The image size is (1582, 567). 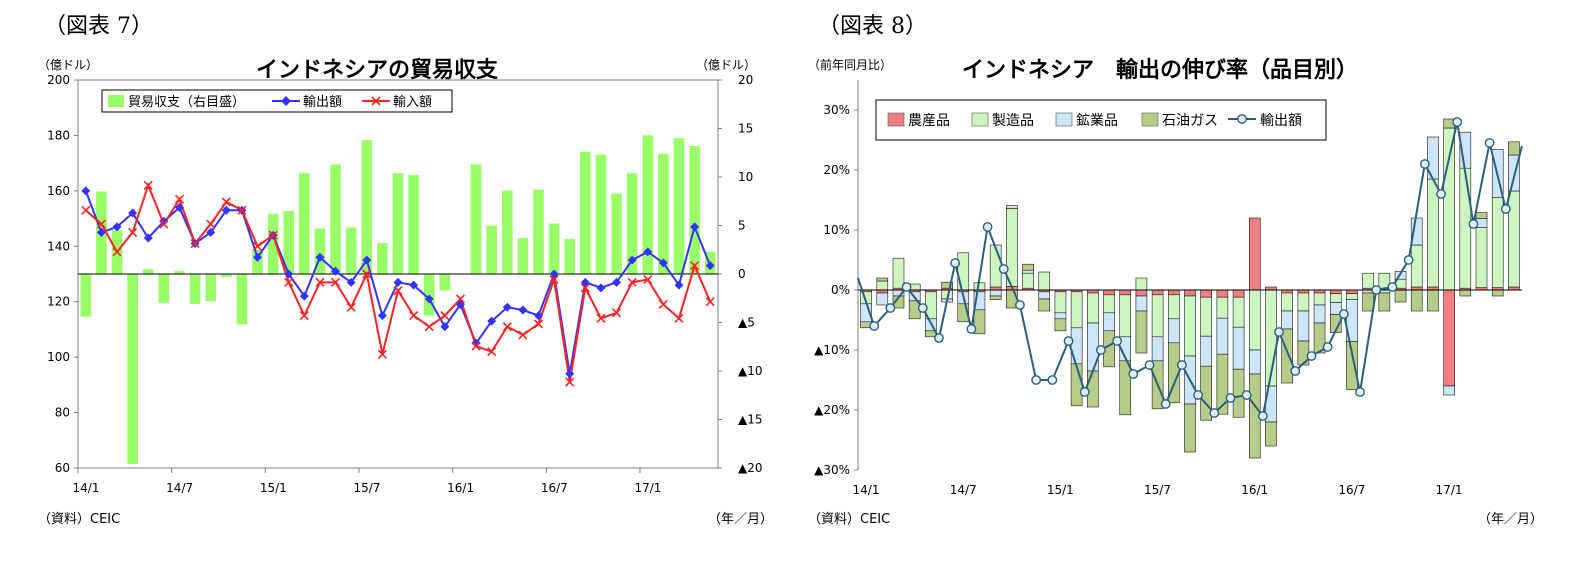 I want to click on chart1-right-tick-label: ▲10, so click(x=750, y=371).